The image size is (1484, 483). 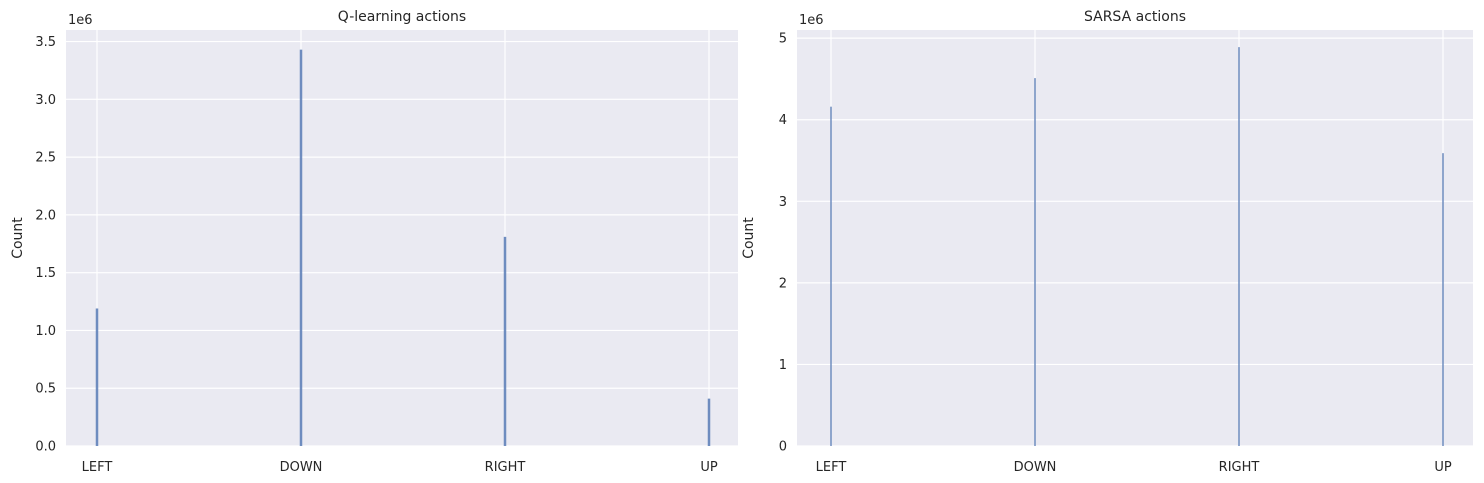 I want to click on y-tick-label: 5, so click(x=783, y=39).